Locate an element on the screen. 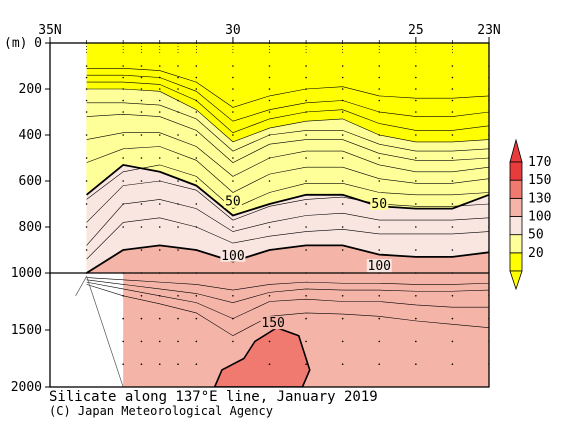 The image size is (570, 423). colorbar-label: 50 is located at coordinates (536, 235).